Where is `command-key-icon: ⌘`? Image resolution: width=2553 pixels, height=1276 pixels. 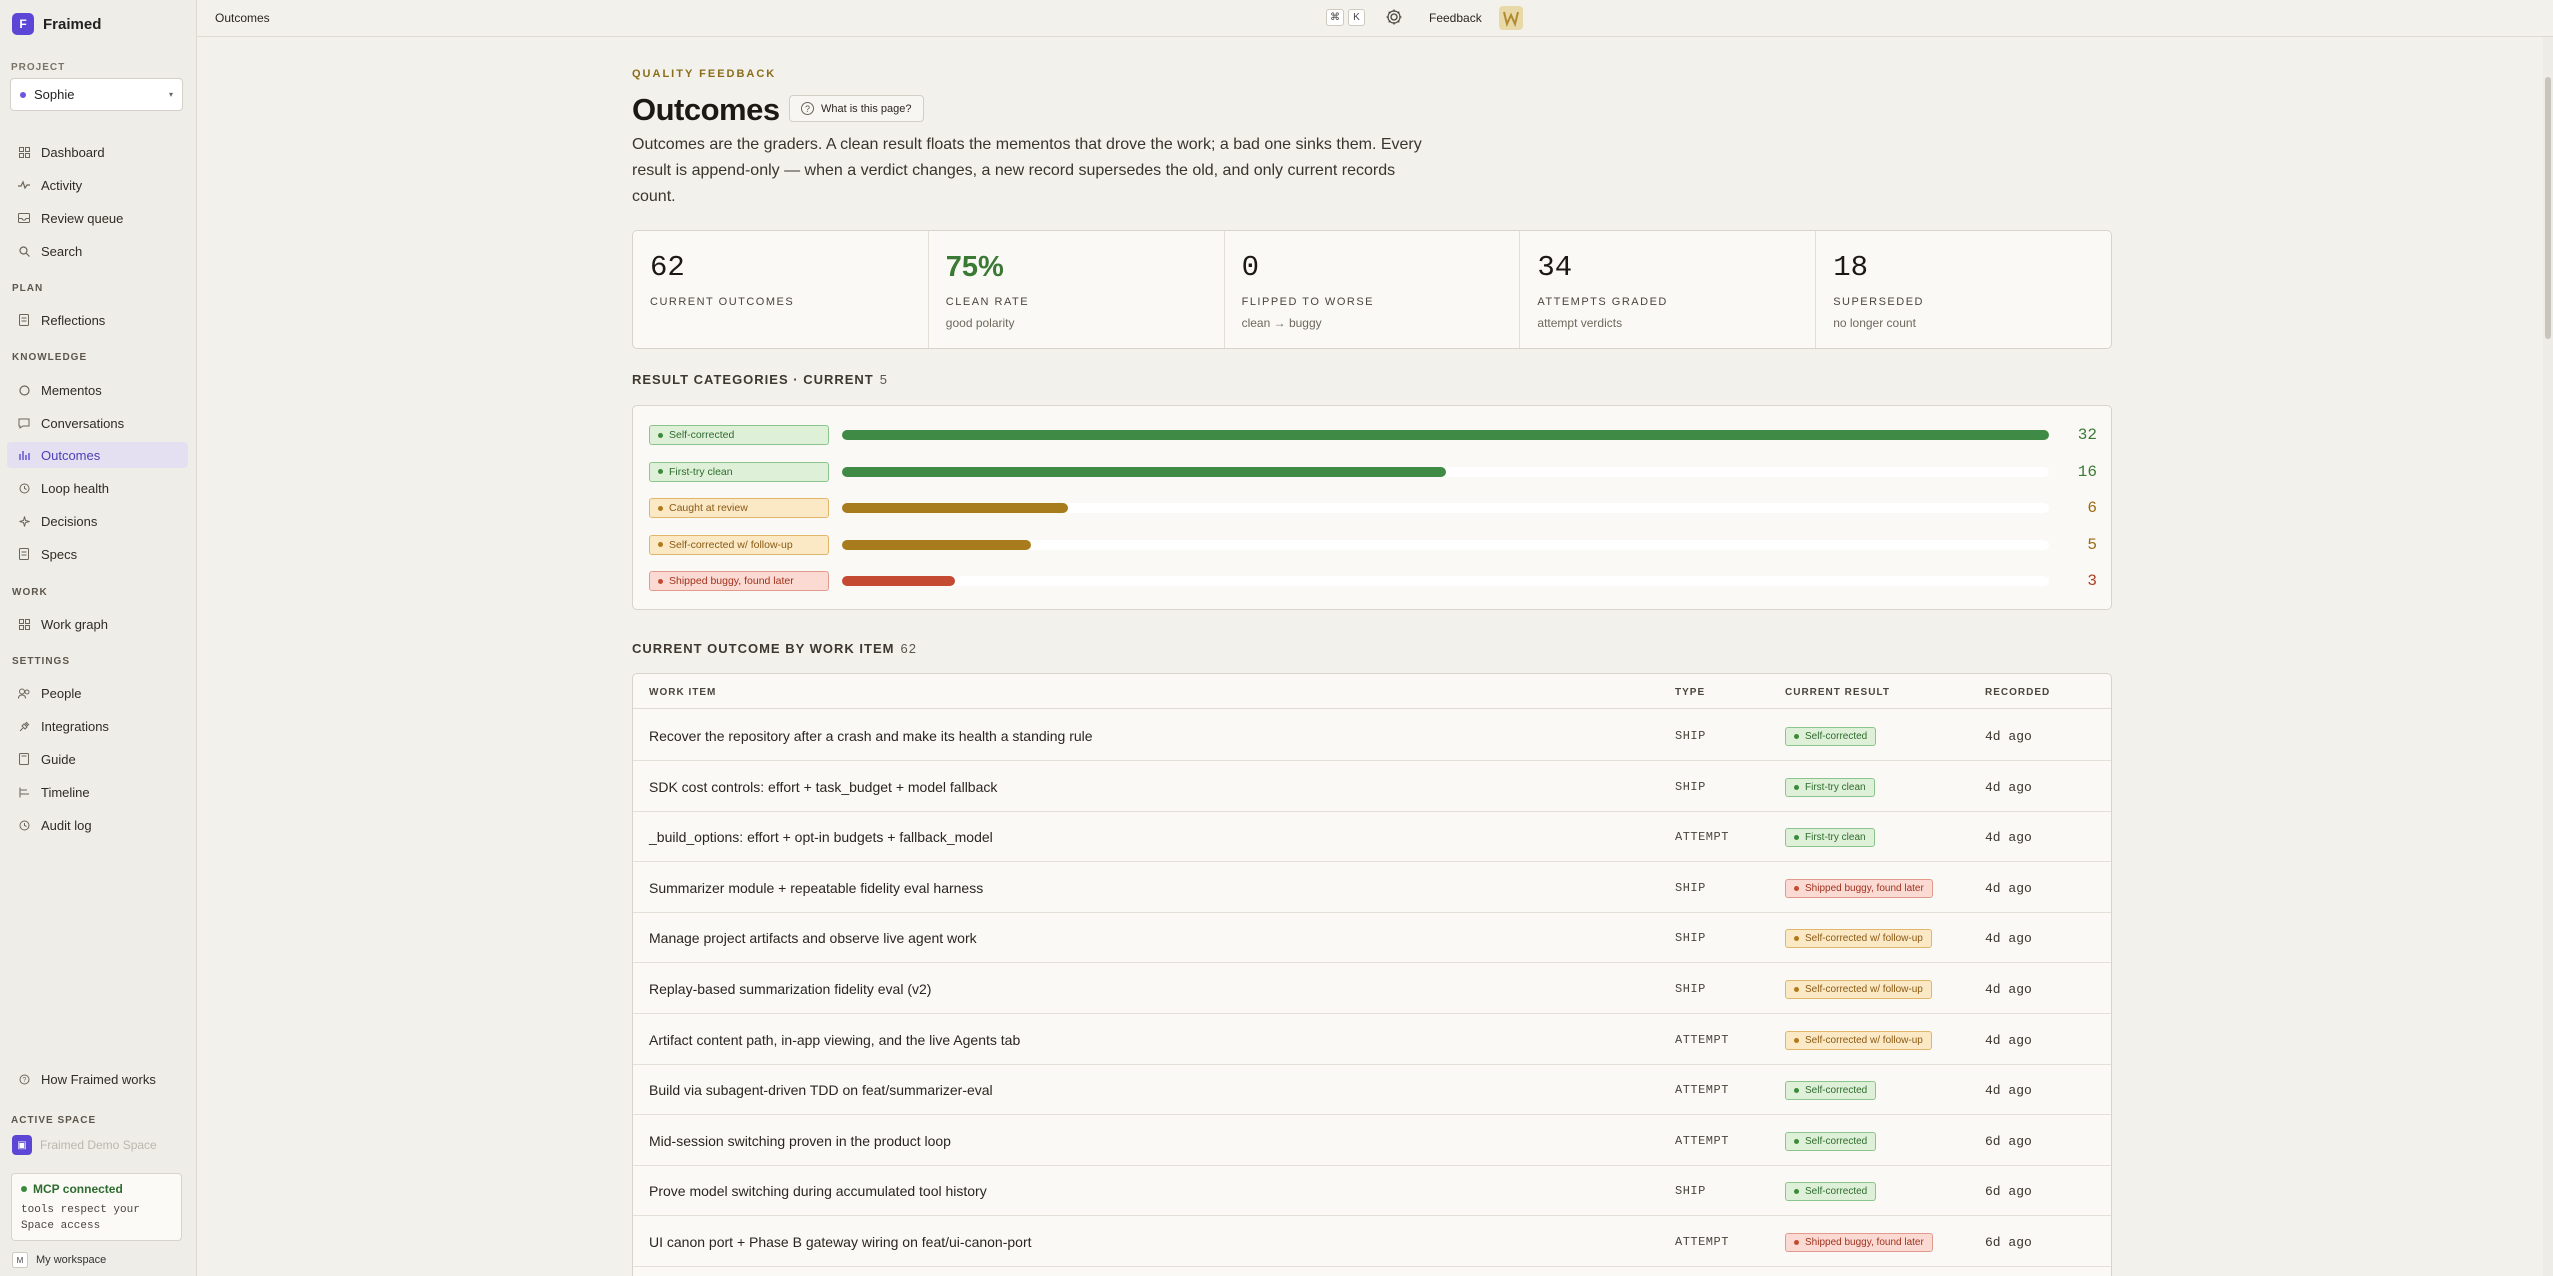 command-key-icon: ⌘ is located at coordinates (1335, 17).